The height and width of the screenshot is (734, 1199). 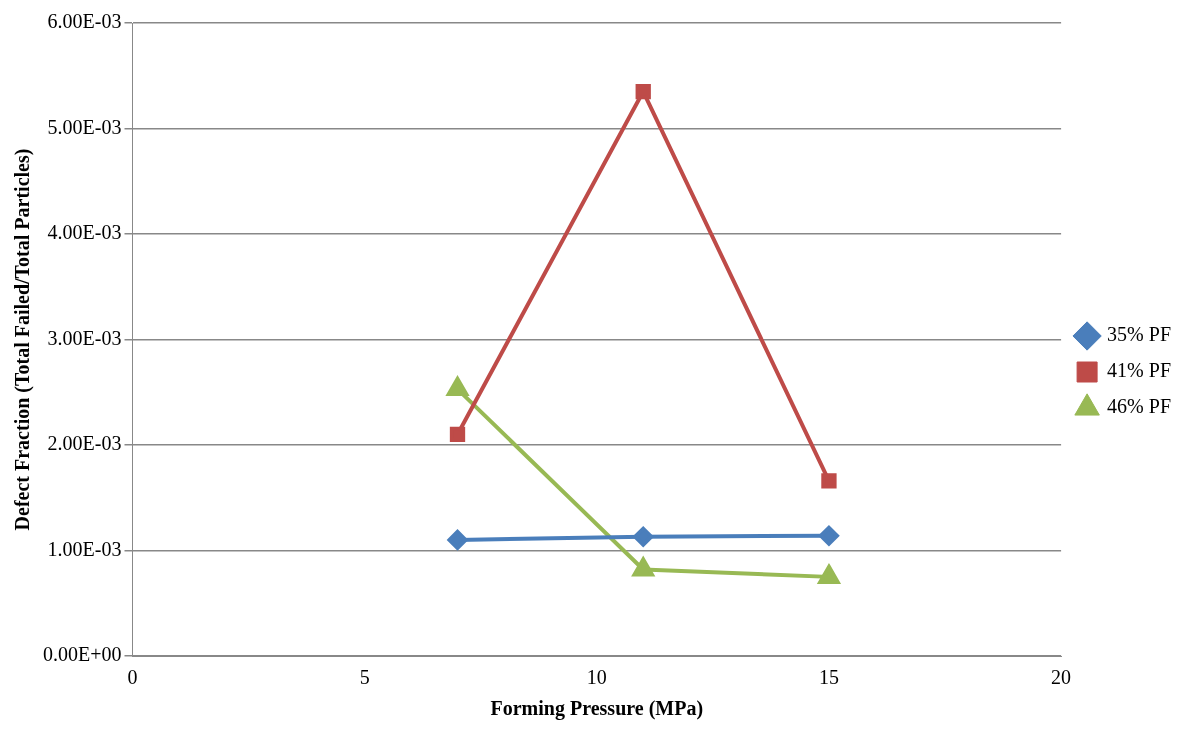 What do you see at coordinates (84, 548) in the screenshot?
I see `y-tick-label: 1.00E-03` at bounding box center [84, 548].